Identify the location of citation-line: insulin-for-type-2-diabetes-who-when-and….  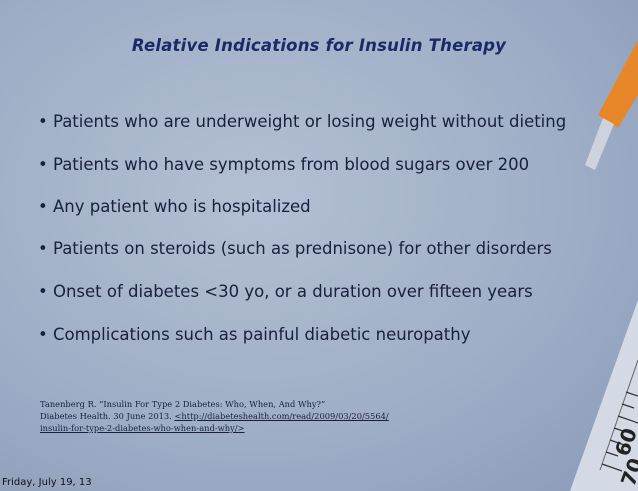
(142, 428).